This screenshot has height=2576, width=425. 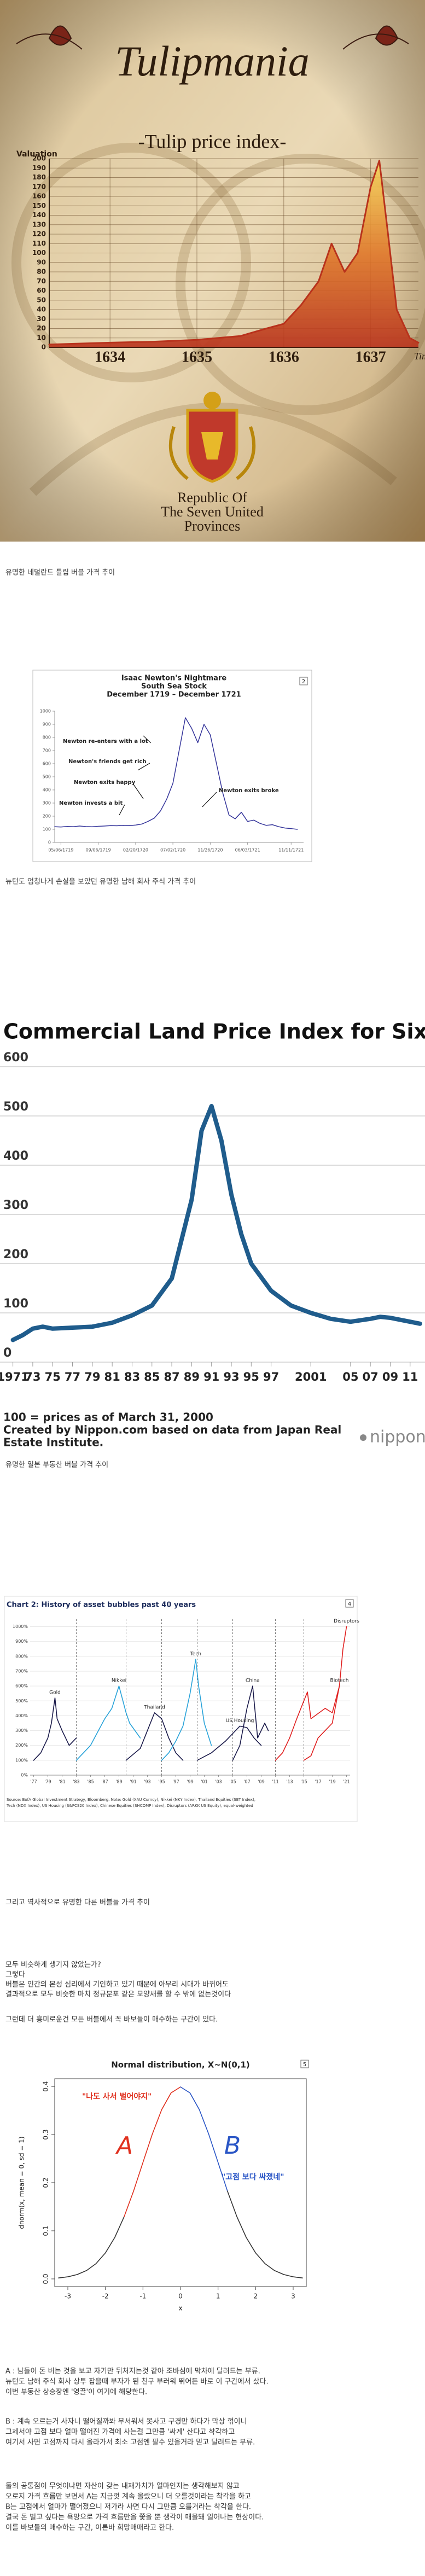 What do you see at coordinates (46, 2134) in the screenshot?
I see `y-tick-label: 0.3` at bounding box center [46, 2134].